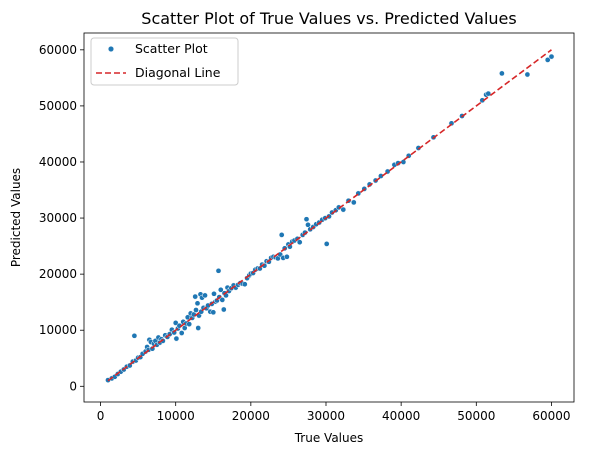 The width and height of the screenshot is (589, 455). Describe the element at coordinates (16, 217) in the screenshot. I see `y-axis-label: Predicted Values` at that location.